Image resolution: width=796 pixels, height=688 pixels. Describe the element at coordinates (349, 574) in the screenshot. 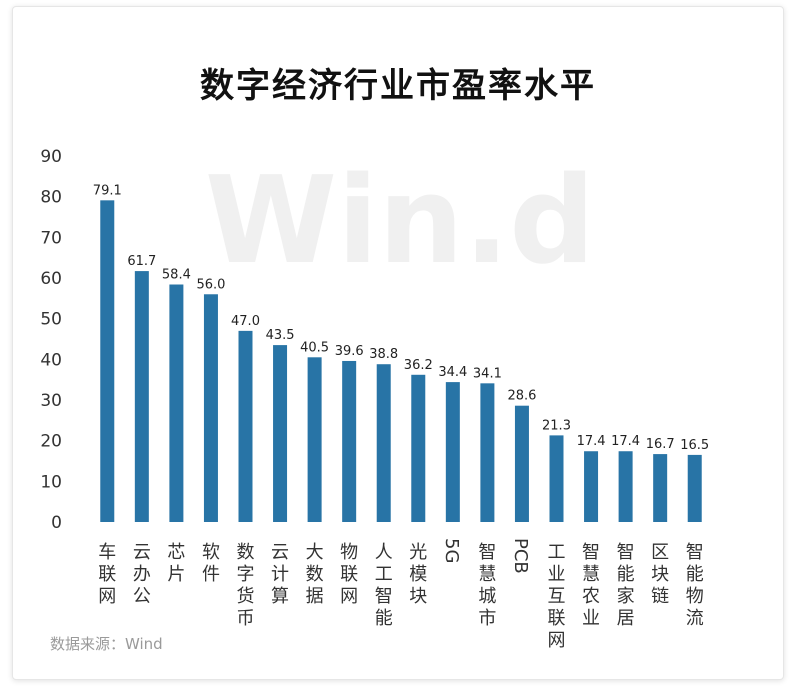

I see `x-tick-label: 物联网` at that location.